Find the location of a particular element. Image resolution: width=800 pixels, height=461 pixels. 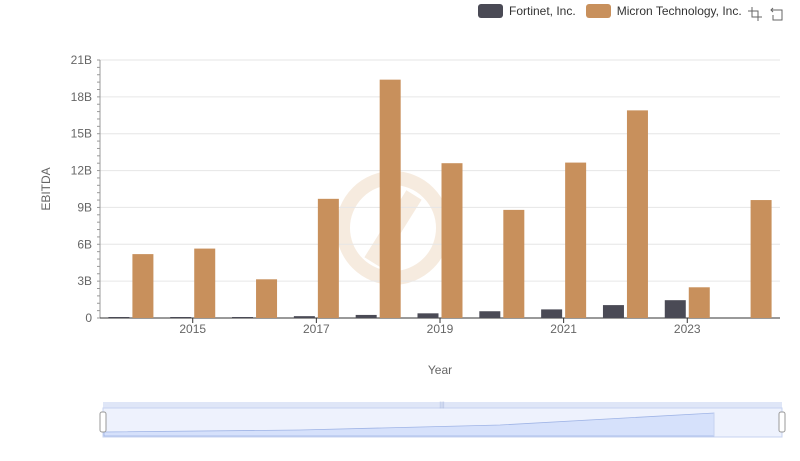

legend-label-micron: Micron Technology, Inc. is located at coordinates (679, 11).